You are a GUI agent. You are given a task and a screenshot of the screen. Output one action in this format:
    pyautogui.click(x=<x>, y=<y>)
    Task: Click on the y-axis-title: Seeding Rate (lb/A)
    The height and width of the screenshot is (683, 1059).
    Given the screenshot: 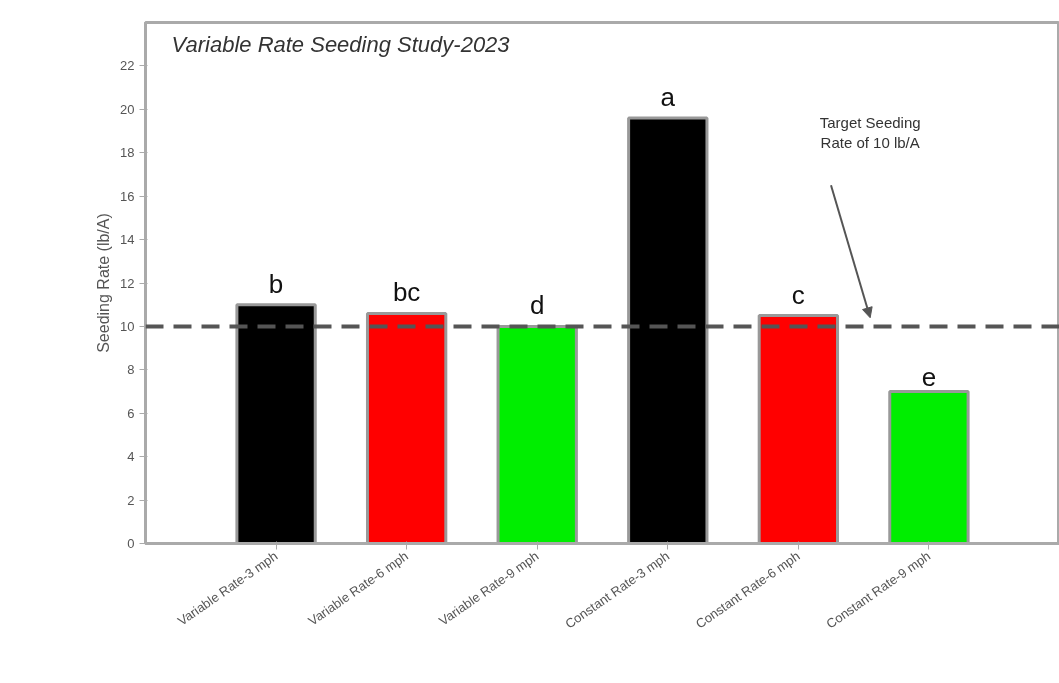 What is the action you would take?
    pyautogui.click(x=104, y=283)
    